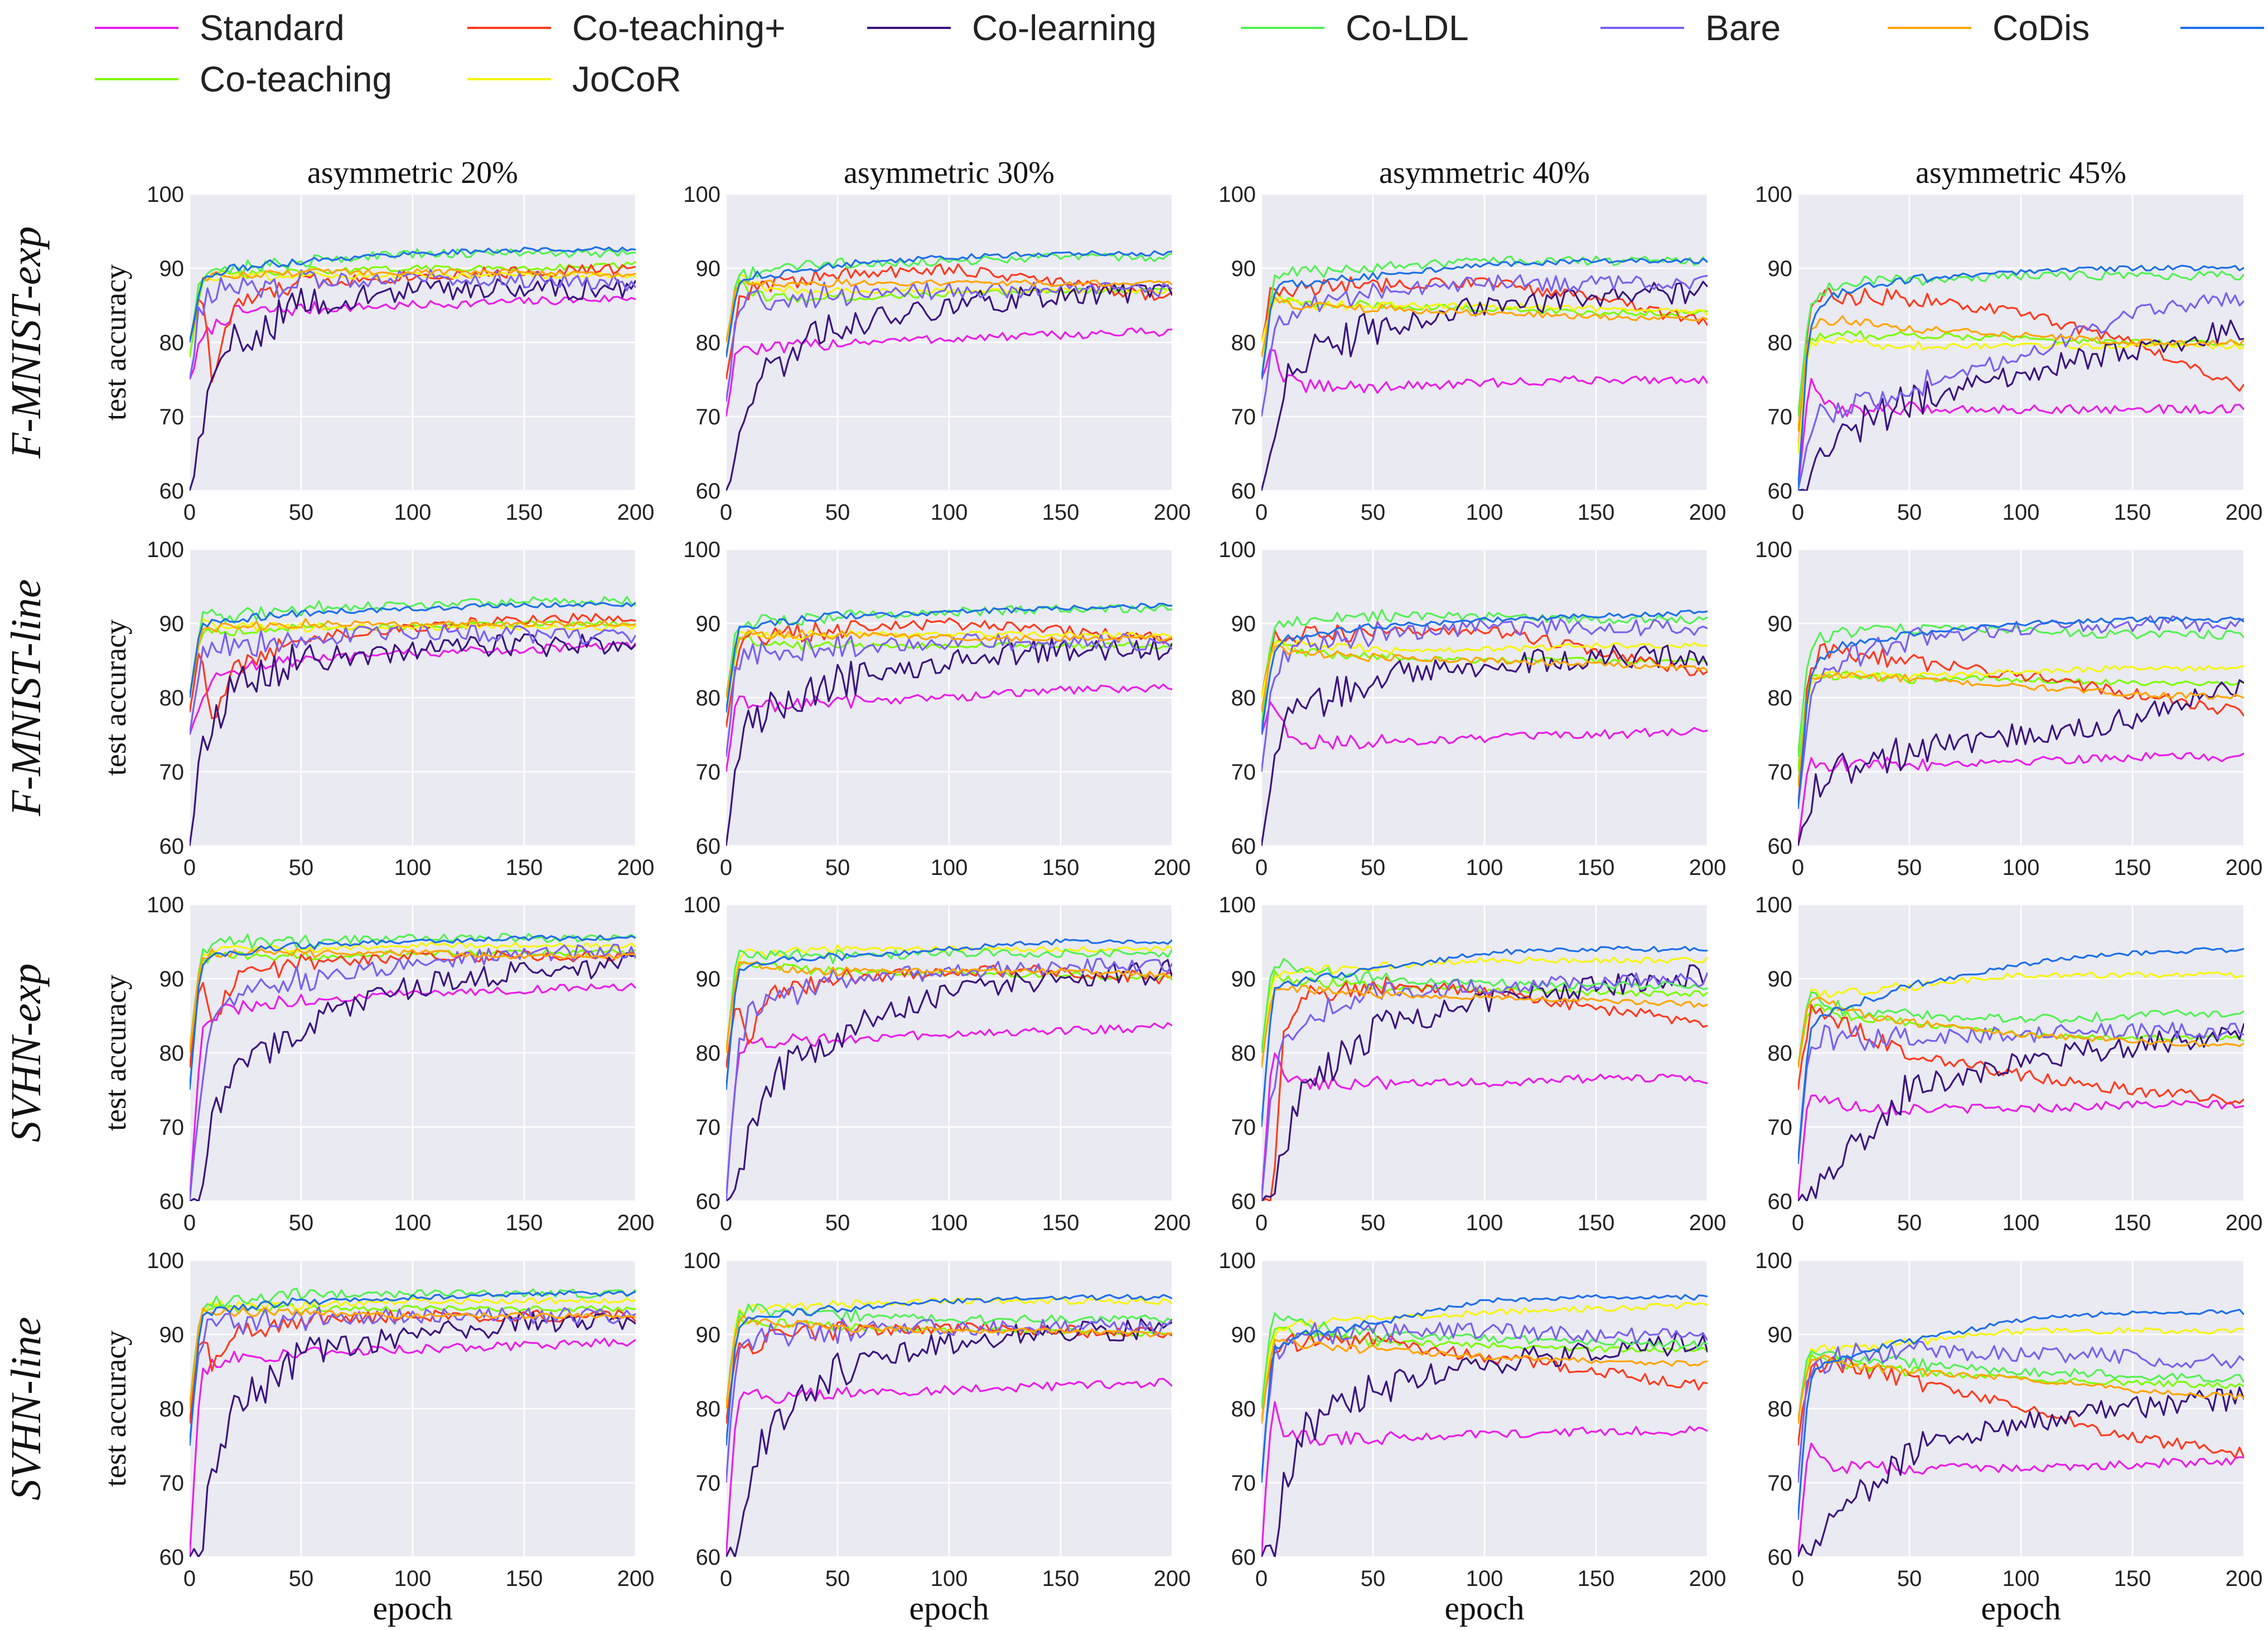 The image size is (2268, 1630). I want to click on legend-item-co-learning: Co-learning, so click(1012, 28).